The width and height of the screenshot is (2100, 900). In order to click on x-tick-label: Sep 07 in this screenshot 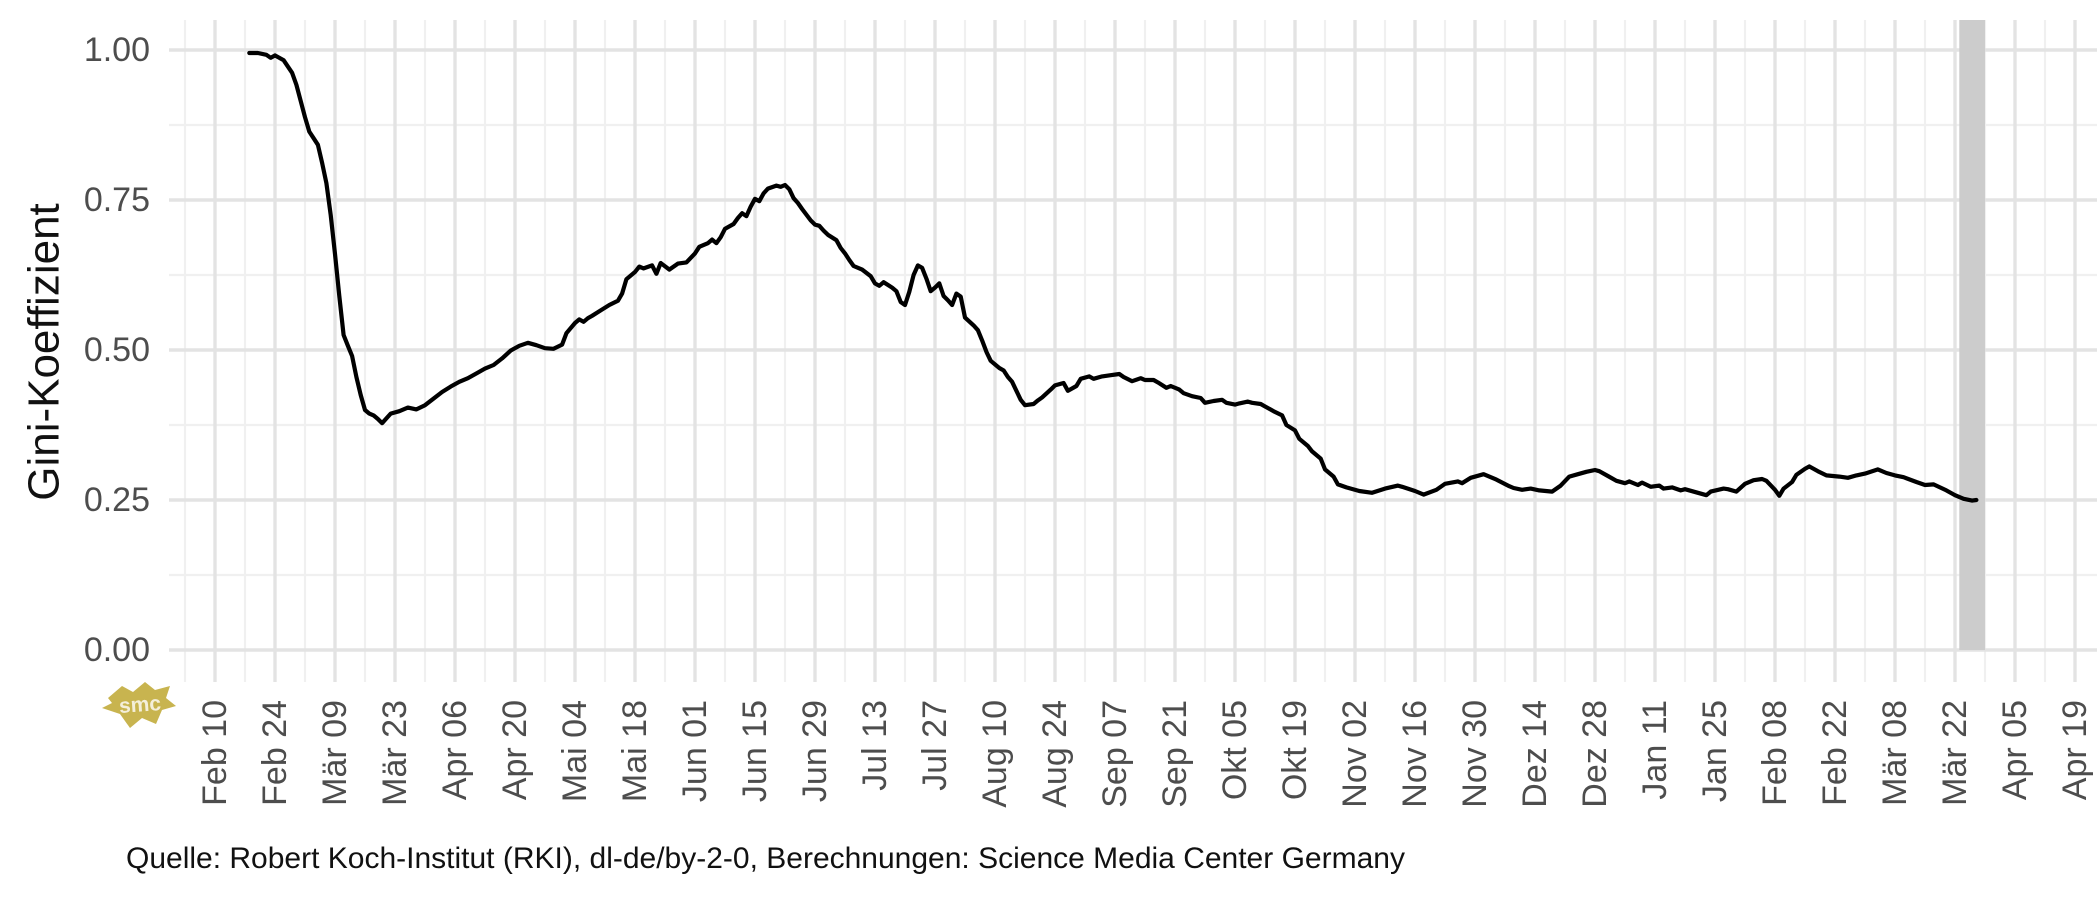, I will do `click(1115, 754)`.